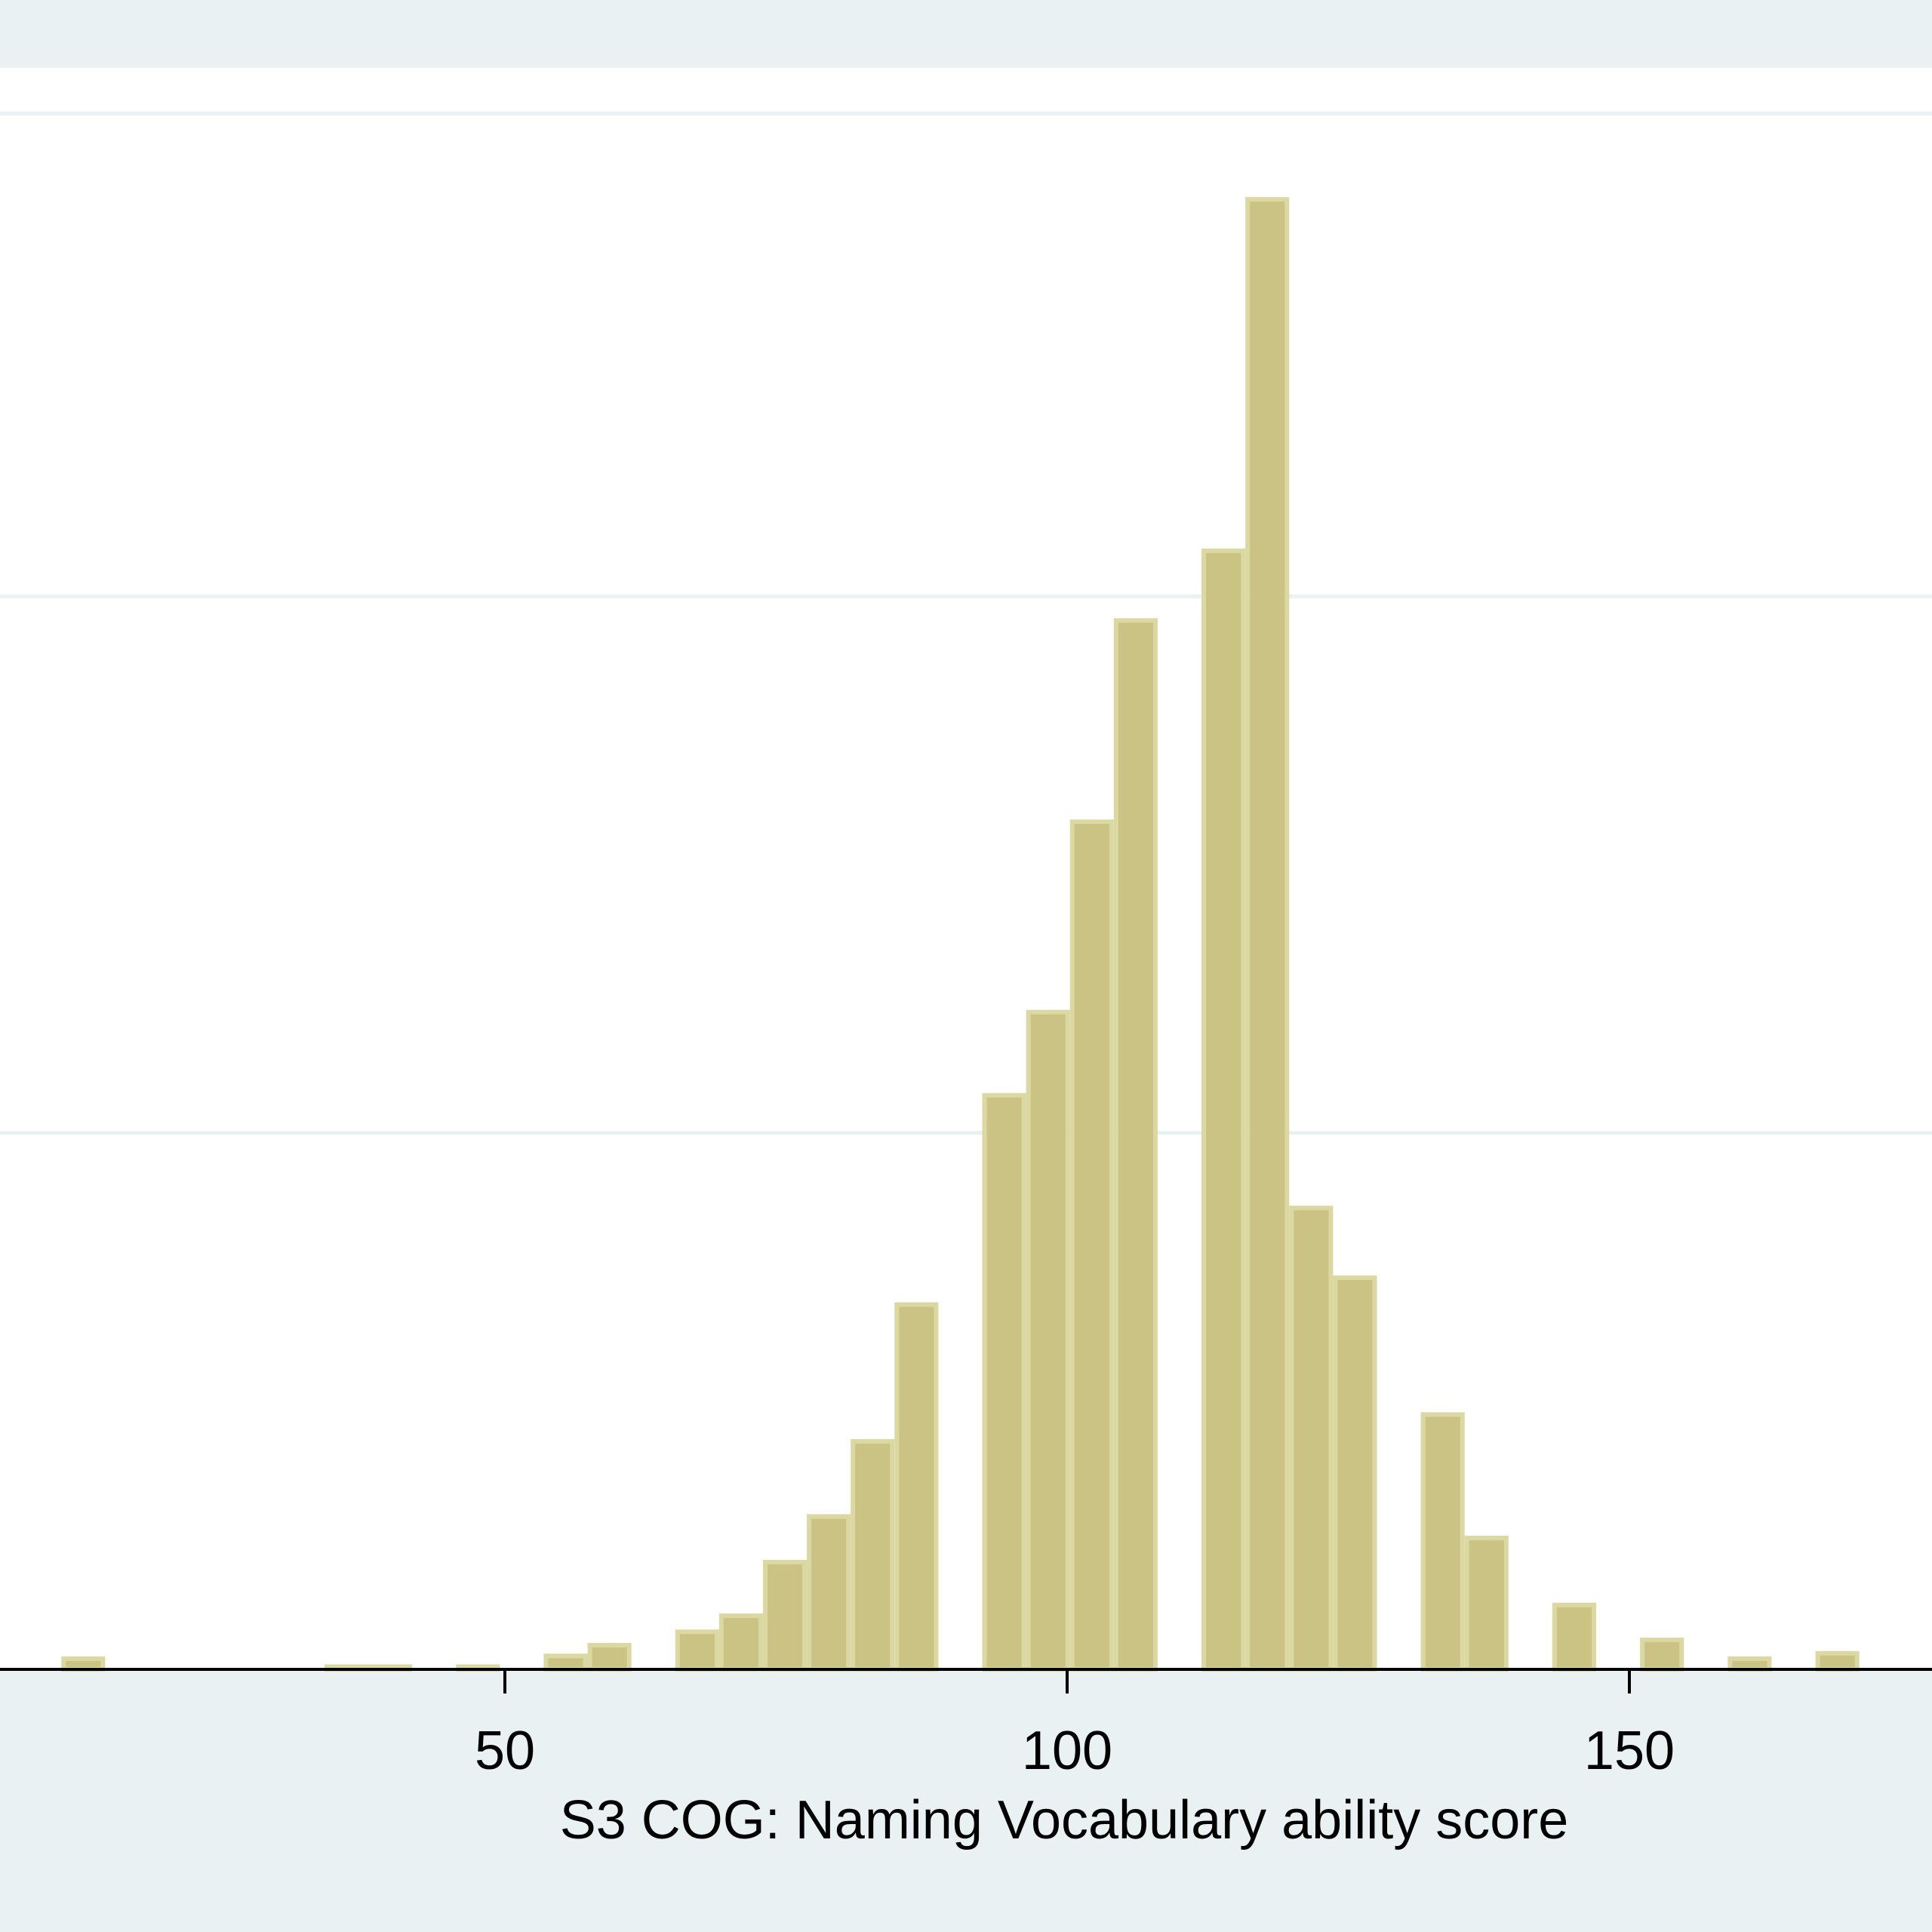 The height and width of the screenshot is (1932, 1932). I want to click on x-tick-label: 100, so click(1067, 1751).